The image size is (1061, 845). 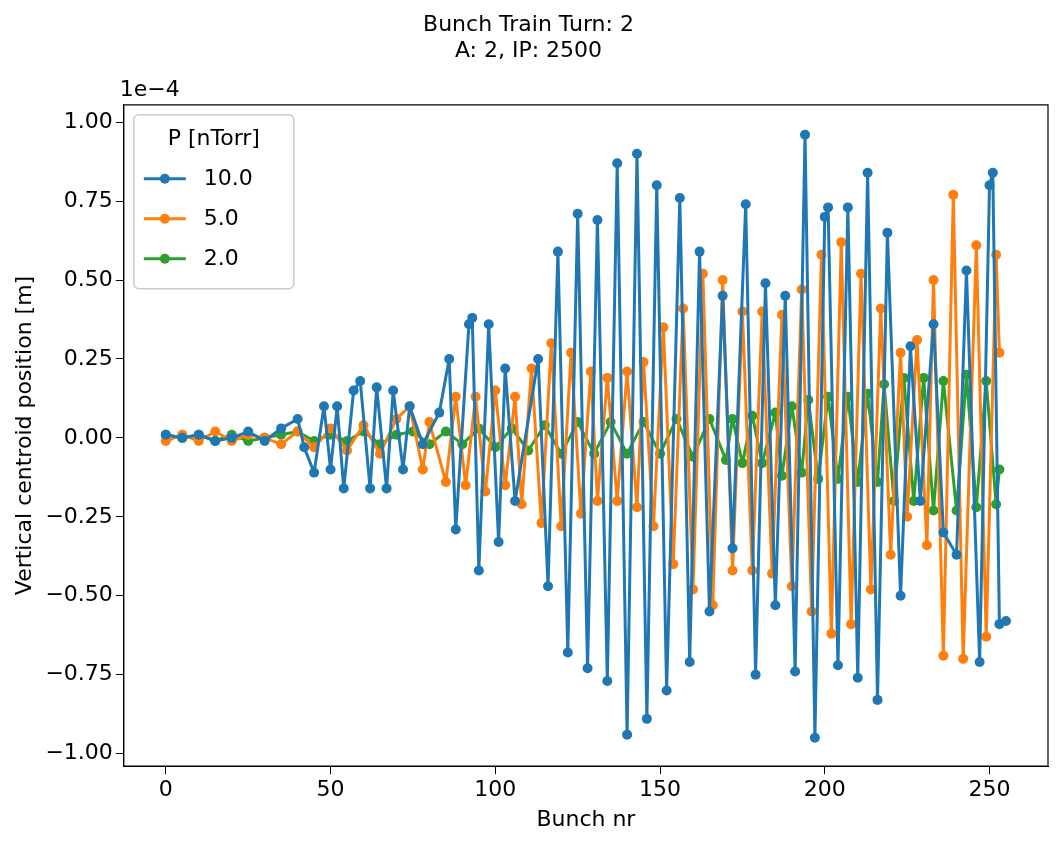 I want to click on y-tick-label: −1.00, so click(x=79, y=752).